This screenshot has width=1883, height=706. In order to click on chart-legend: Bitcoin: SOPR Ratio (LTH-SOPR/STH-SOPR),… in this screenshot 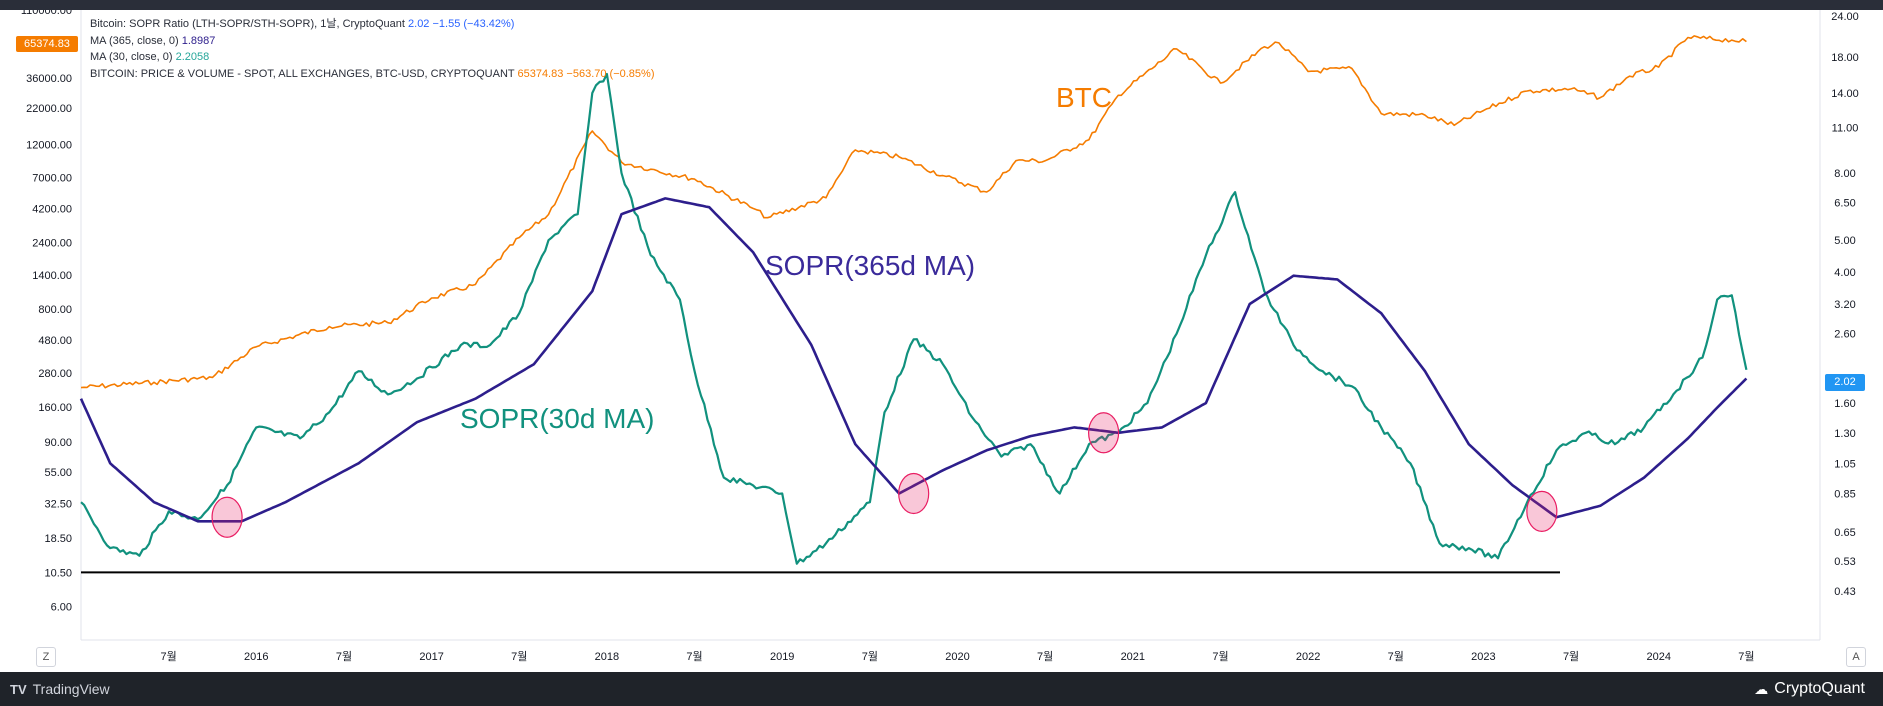, I will do `click(372, 49)`.